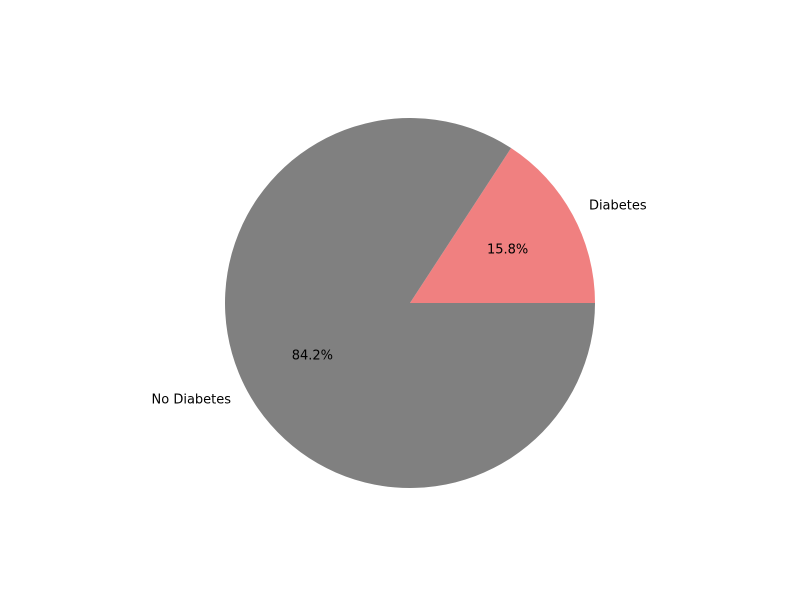  Describe the element at coordinates (502, 225) in the screenshot. I see `pie-slice-diabetes` at that location.